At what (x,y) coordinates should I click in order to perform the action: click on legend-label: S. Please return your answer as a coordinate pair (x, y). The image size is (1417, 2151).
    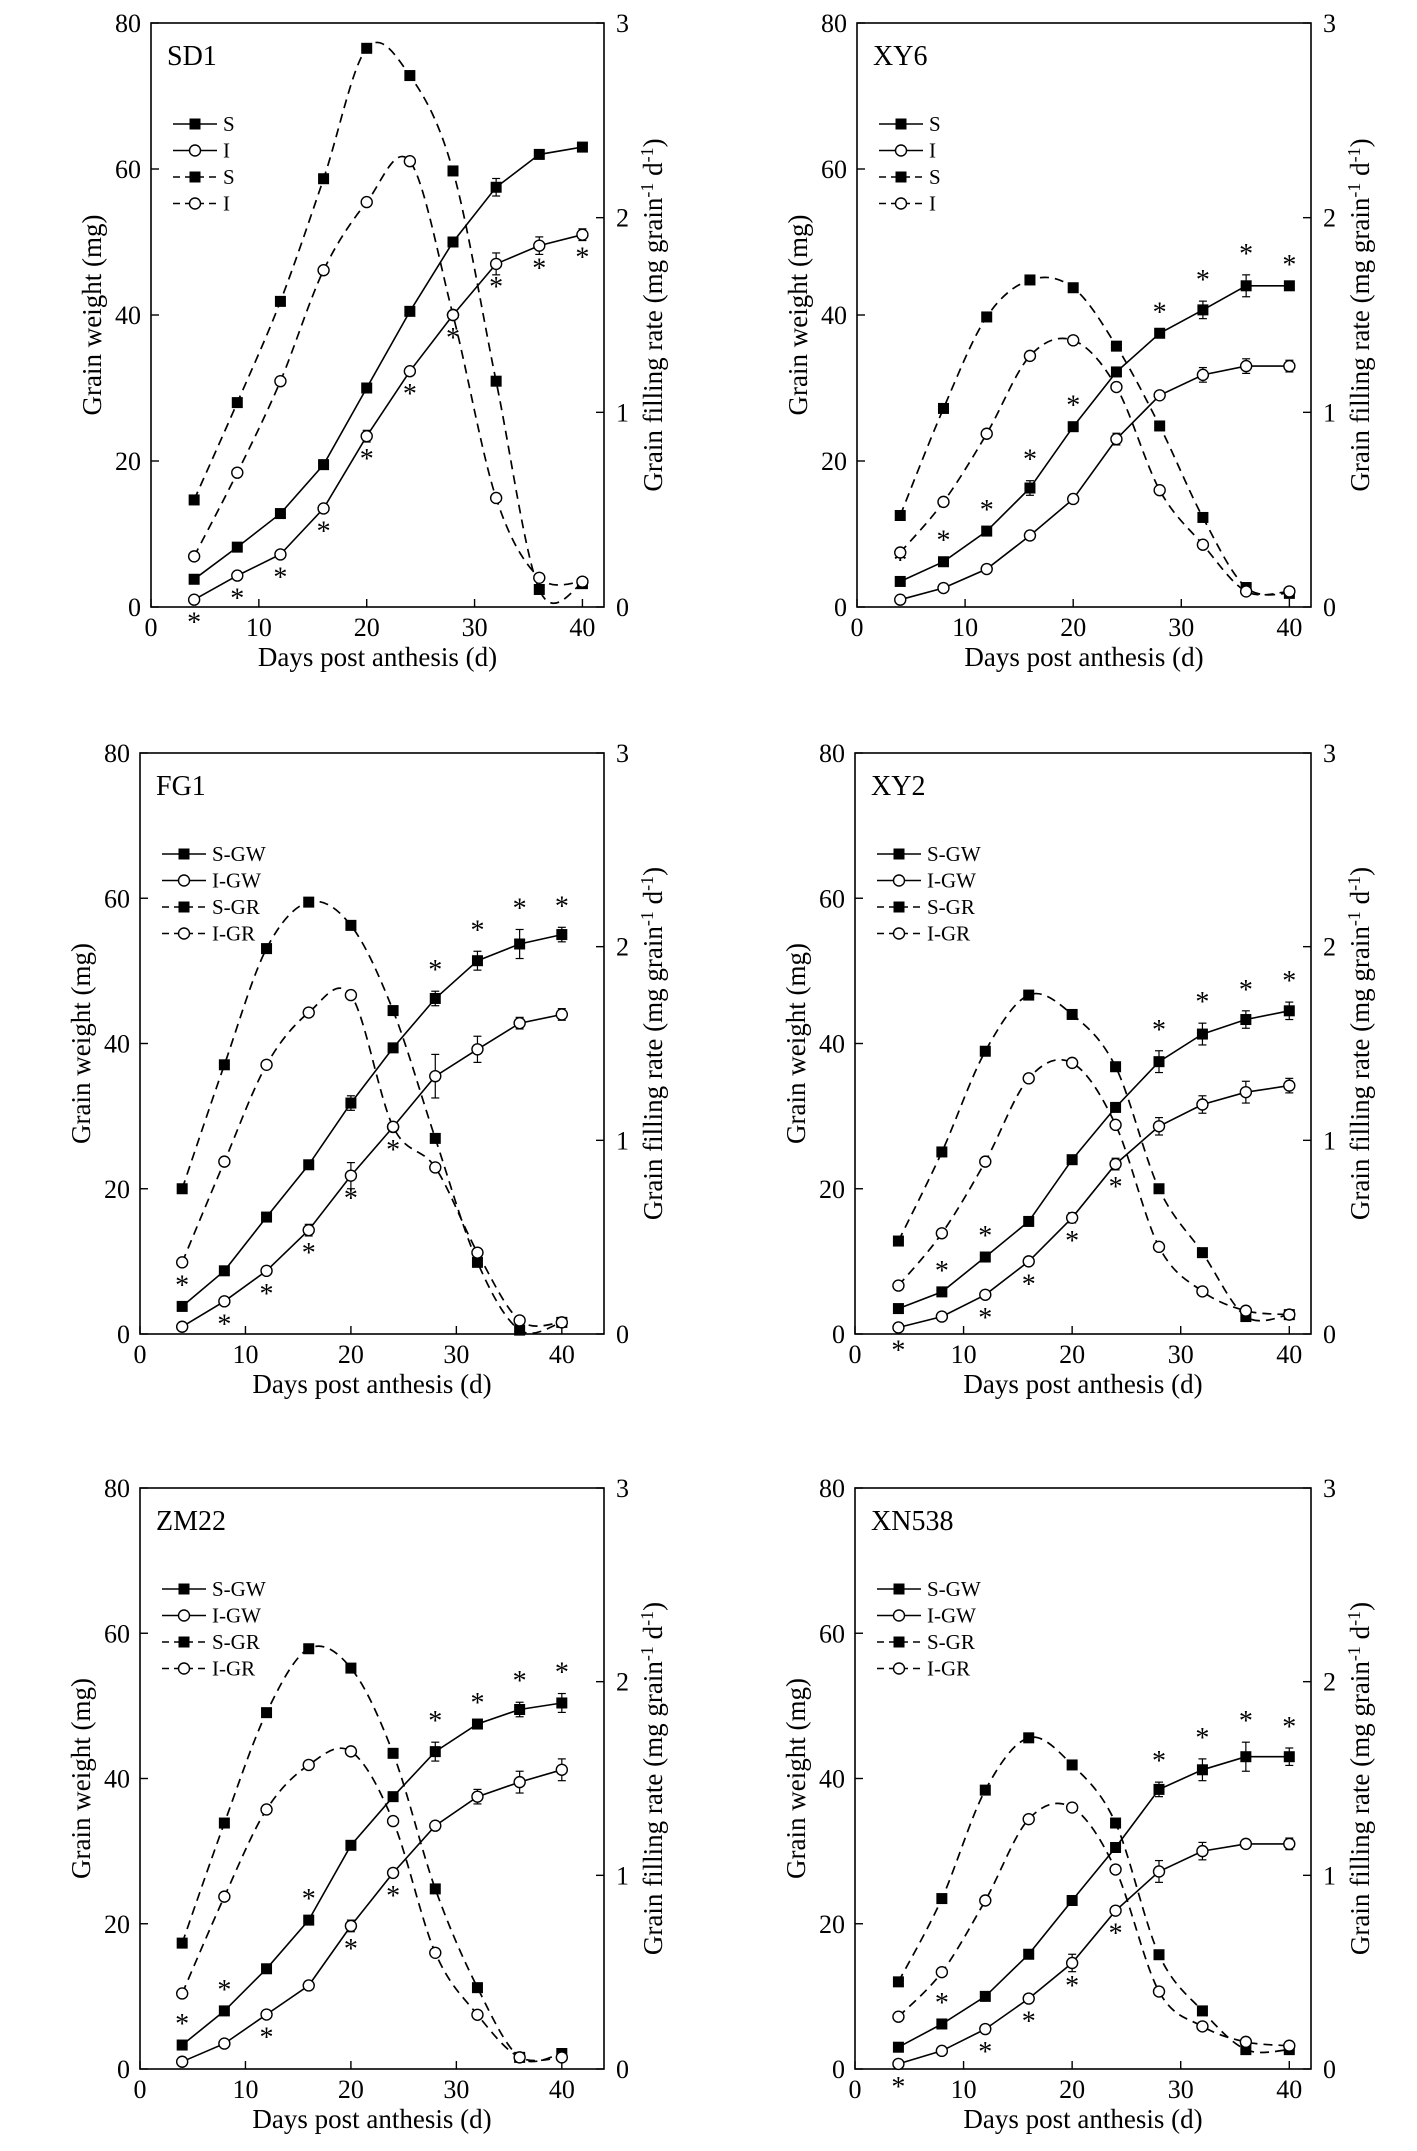
    Looking at the image, I should click on (935, 124).